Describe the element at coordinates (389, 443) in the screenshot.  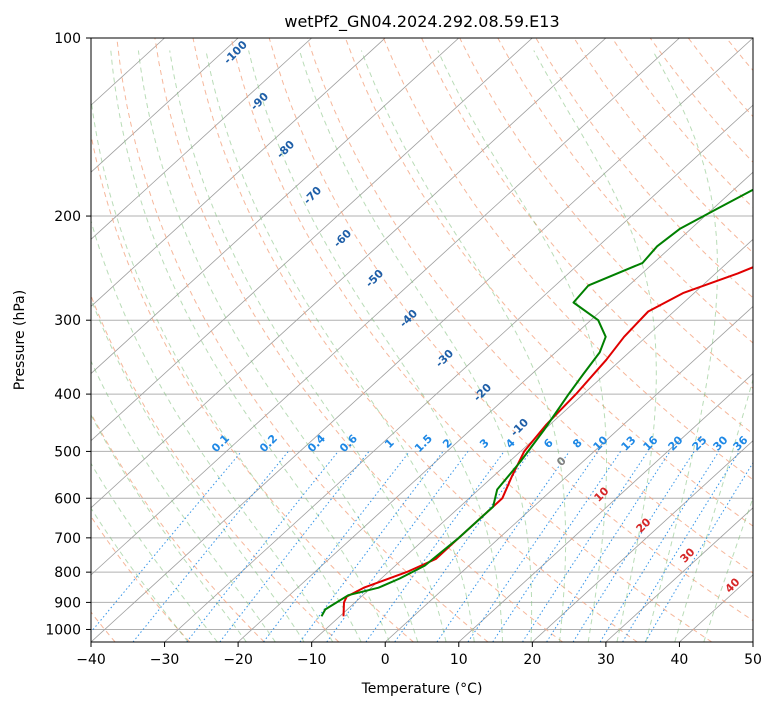
I see `mixing-ratio-label: 1` at that location.